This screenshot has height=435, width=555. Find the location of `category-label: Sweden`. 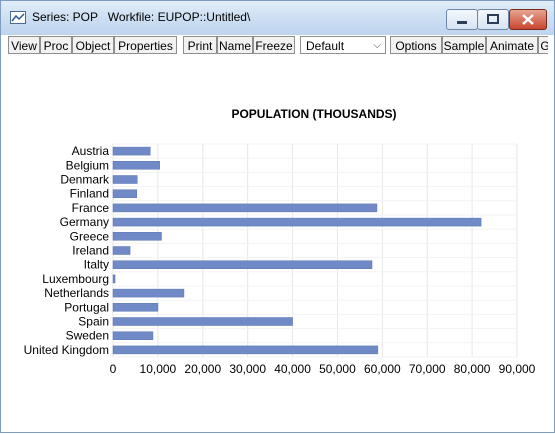

category-label: Sweden is located at coordinates (87, 336).